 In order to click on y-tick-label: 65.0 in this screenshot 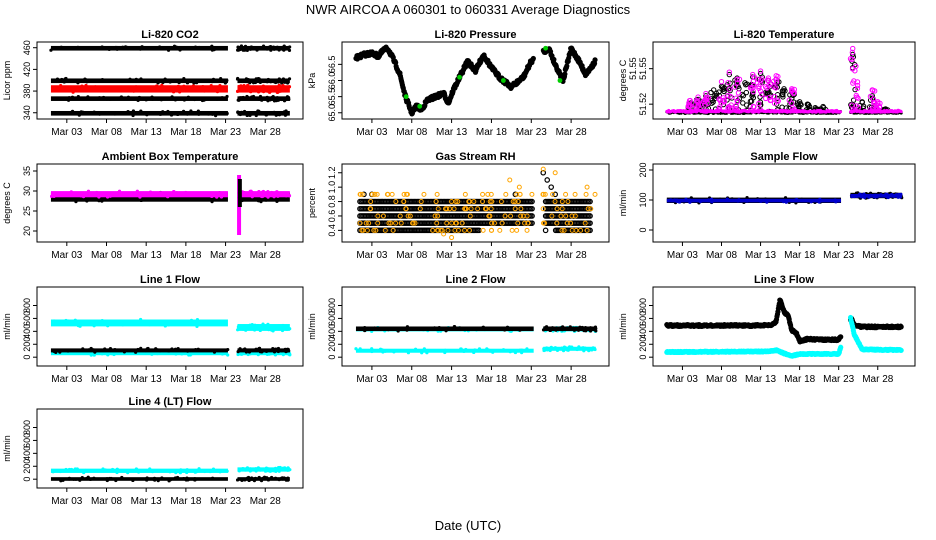, I will do `click(332, 113)`.